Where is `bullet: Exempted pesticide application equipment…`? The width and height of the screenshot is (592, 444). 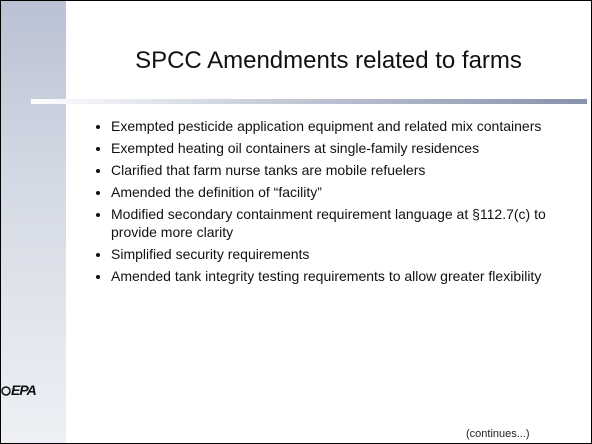
bullet: Exempted pesticide application equipment… is located at coordinates (342, 126).